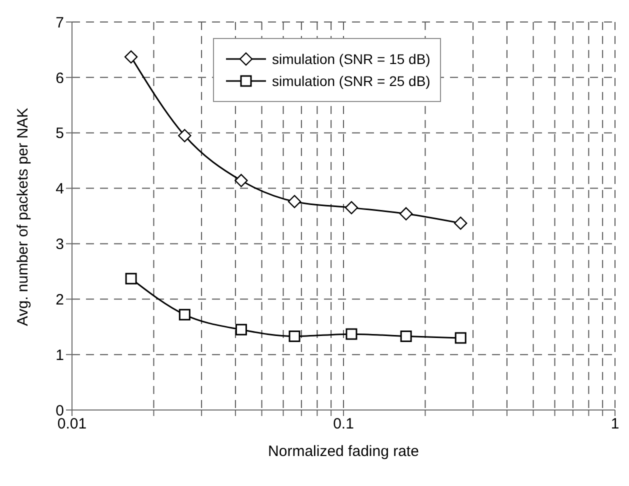 This screenshot has width=629, height=486. Describe the element at coordinates (60, 78) in the screenshot. I see `y-tick-label: 6` at that location.